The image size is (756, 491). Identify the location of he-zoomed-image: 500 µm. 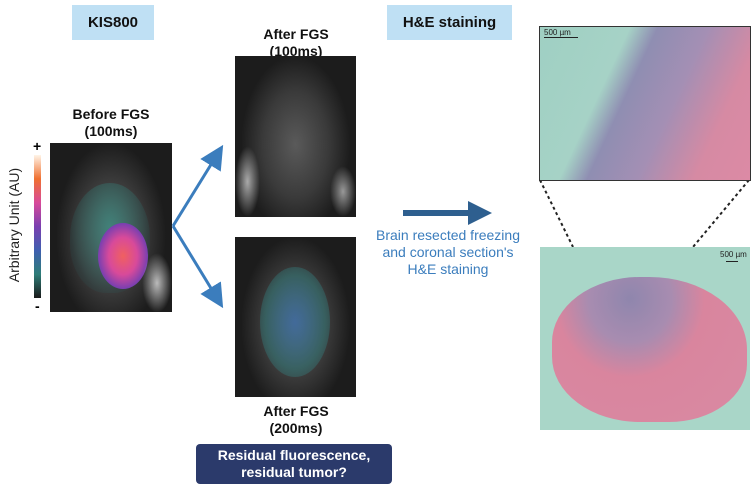
(645, 103).